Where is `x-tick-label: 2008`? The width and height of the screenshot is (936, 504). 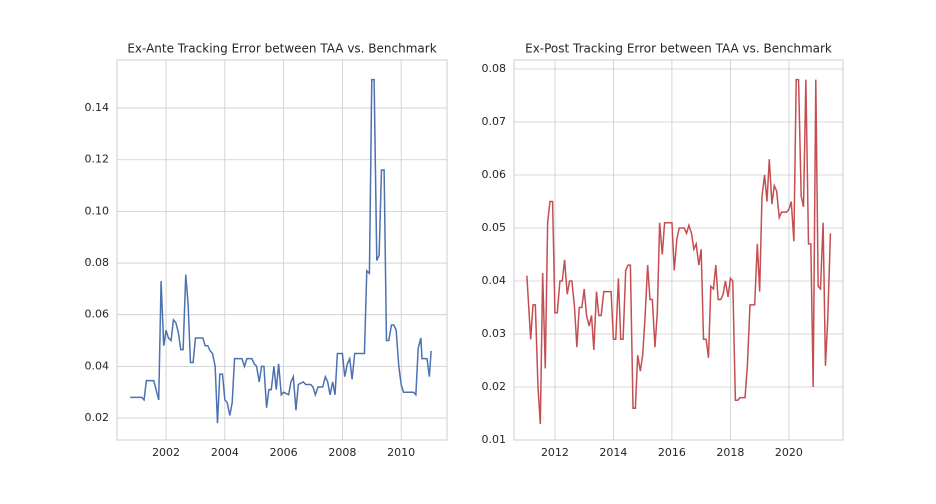
x-tick-label: 2008 is located at coordinates (342, 452).